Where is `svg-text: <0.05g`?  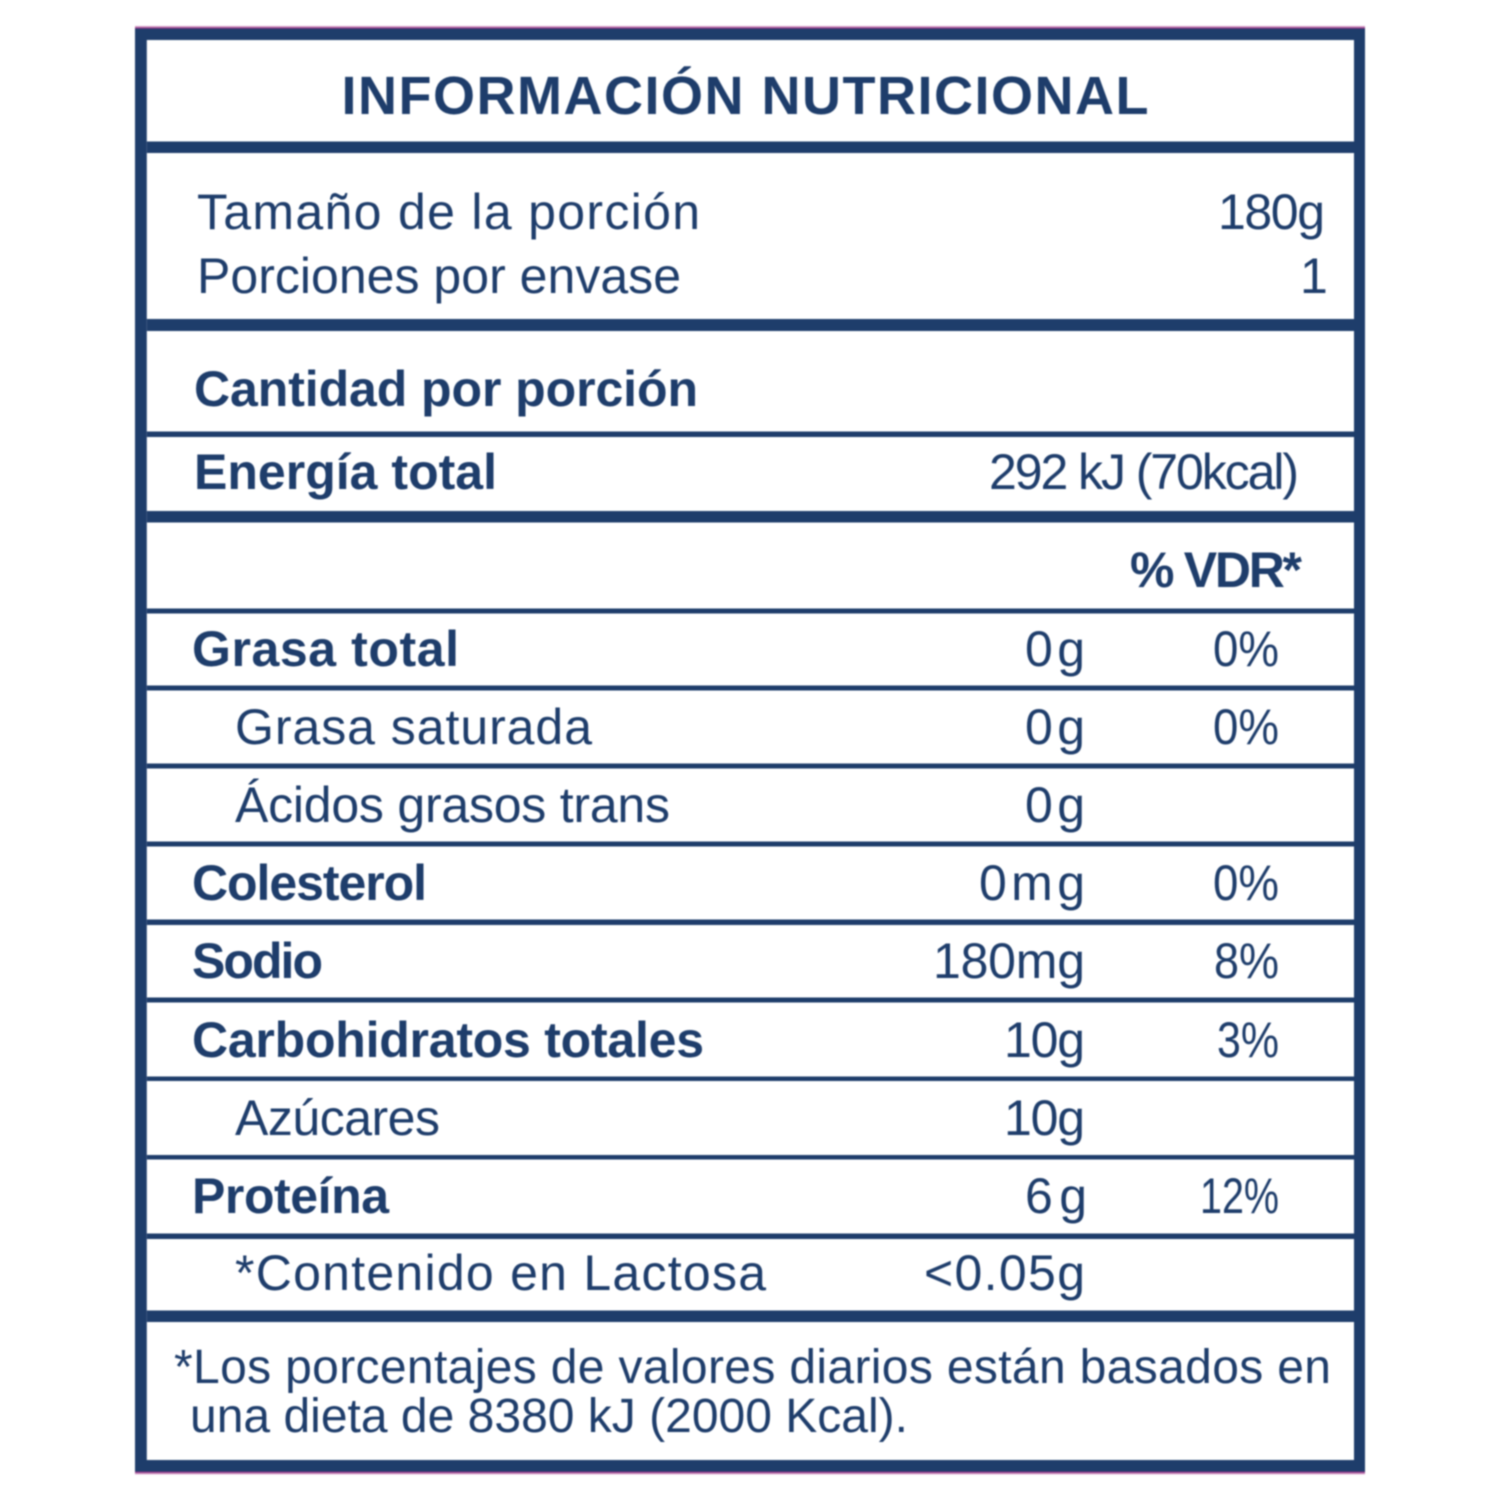
svg-text: <0.05g is located at coordinates (1004, 1273).